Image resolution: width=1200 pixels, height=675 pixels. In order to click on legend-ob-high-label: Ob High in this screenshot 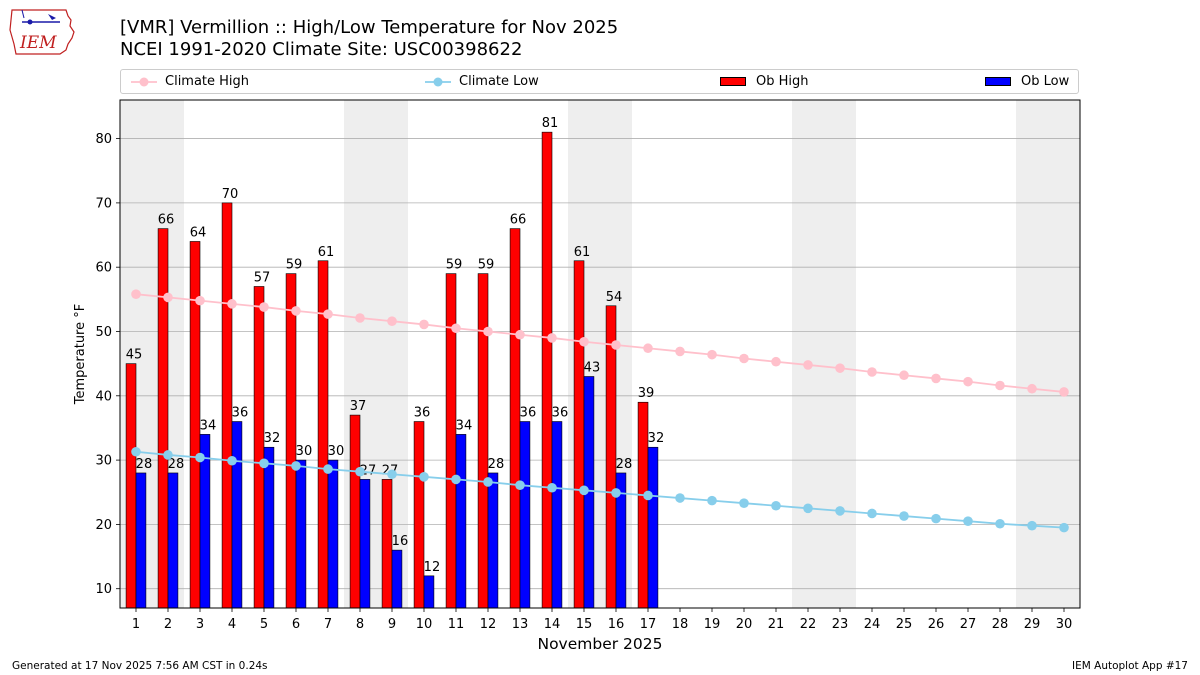, I will do `click(782, 81)`.